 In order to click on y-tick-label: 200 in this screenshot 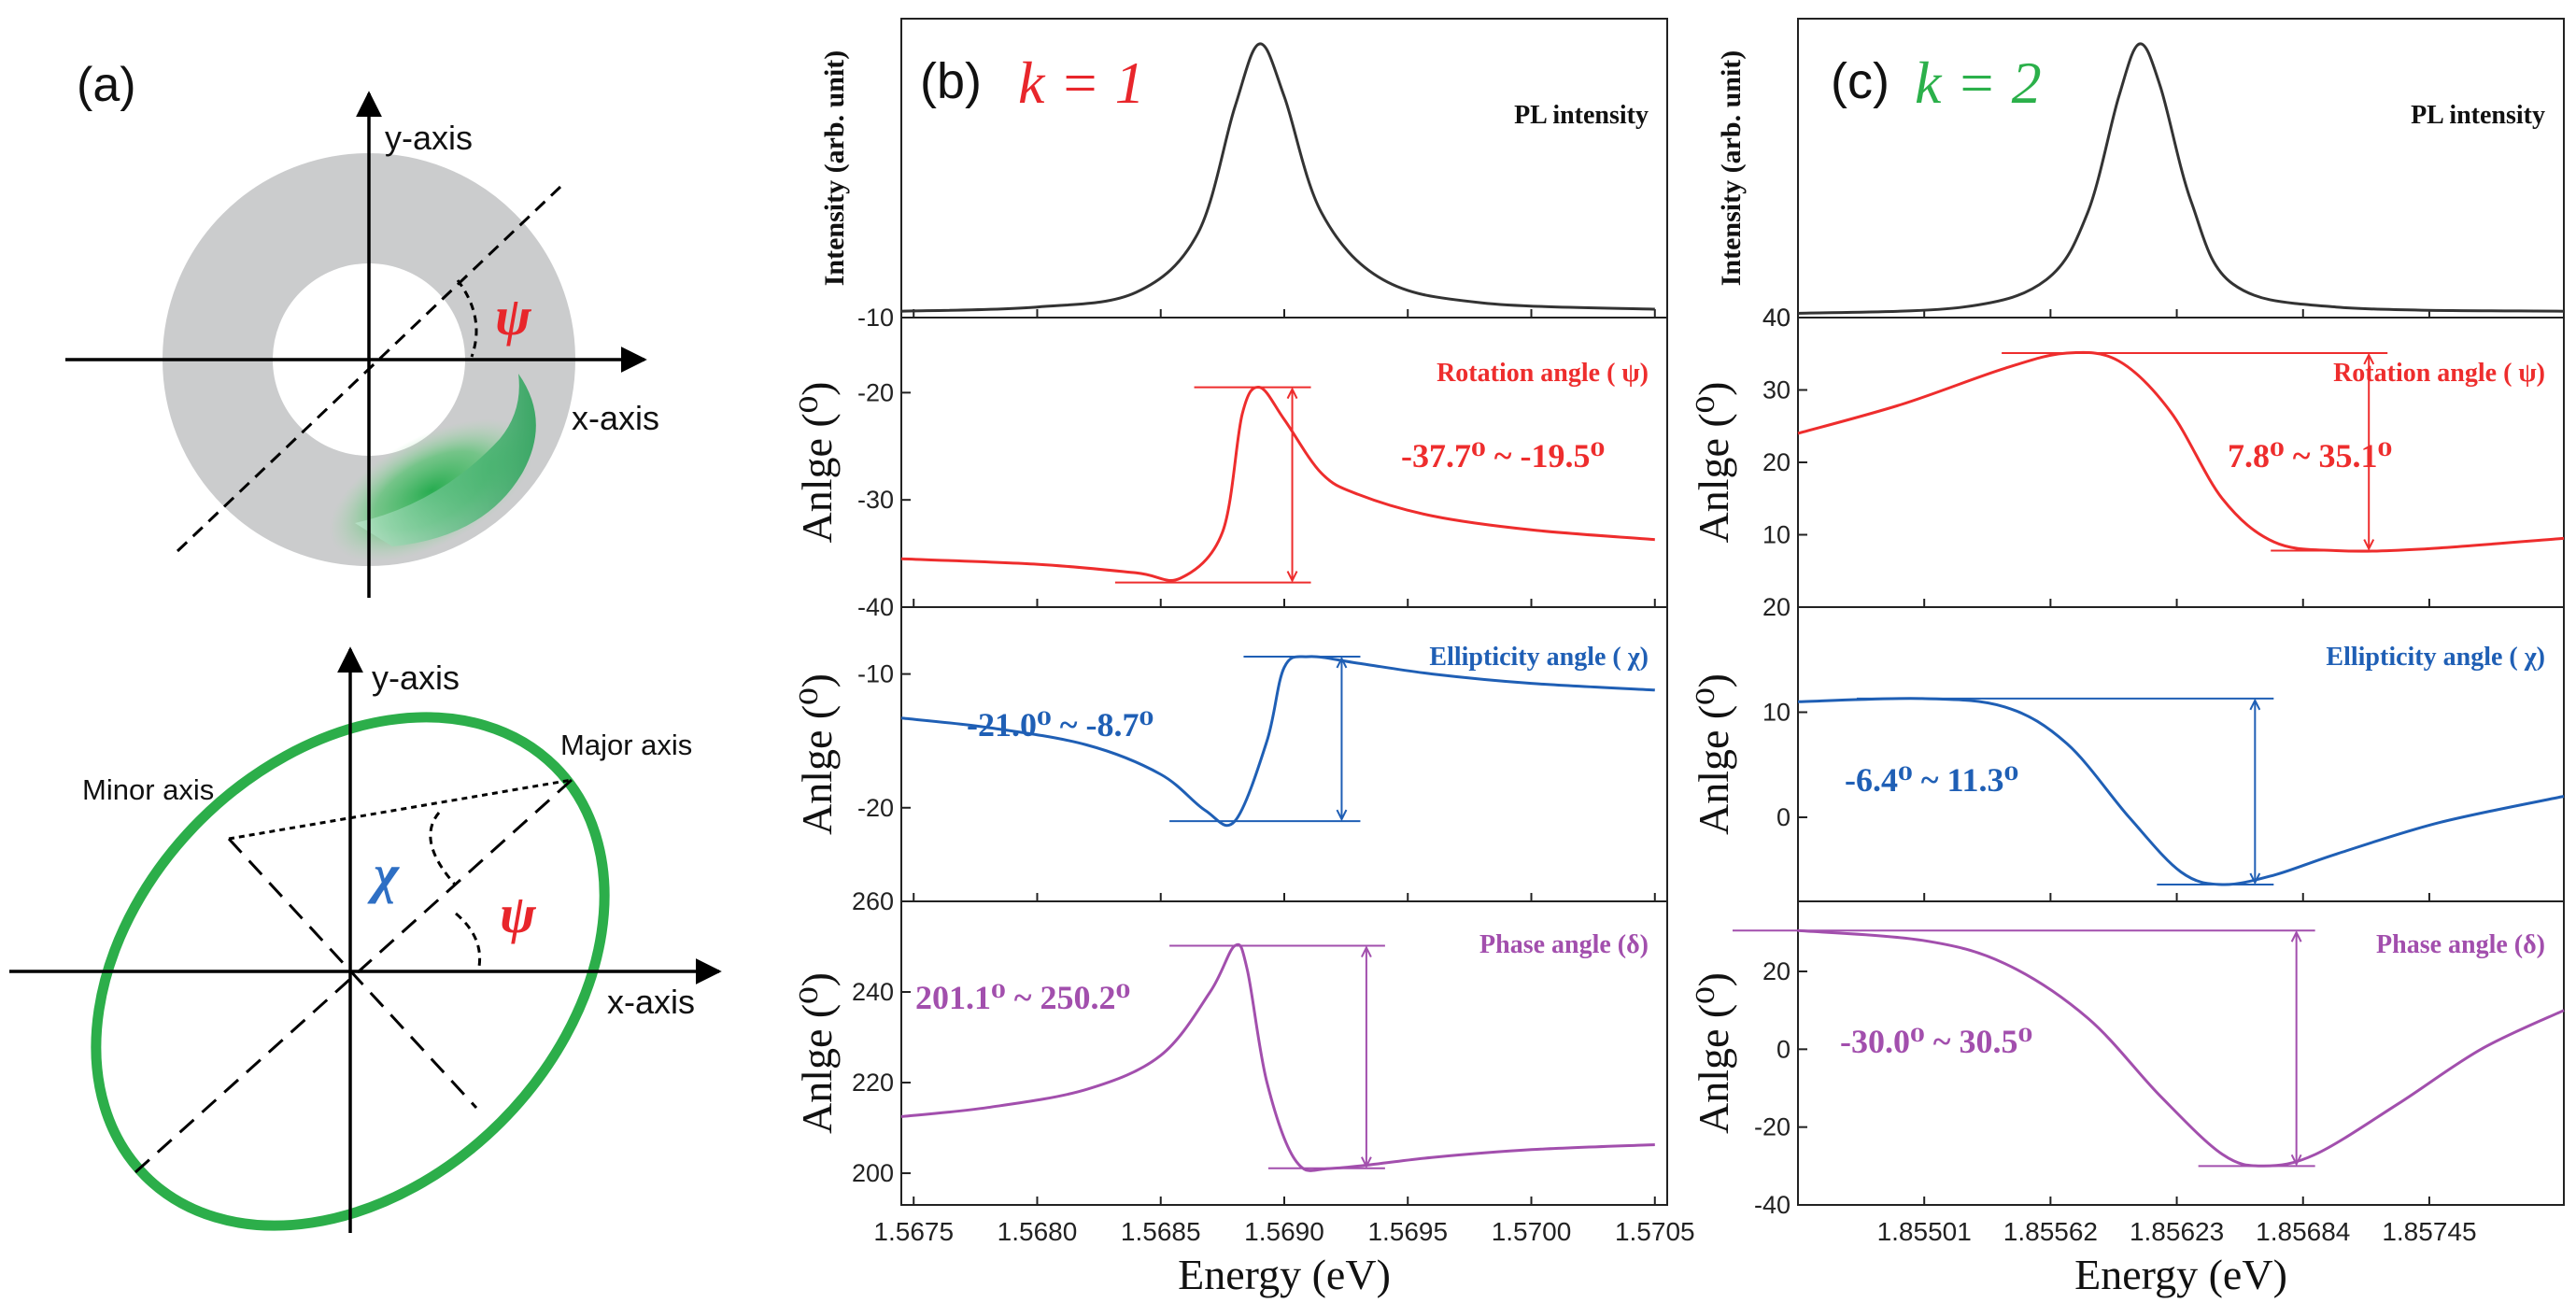, I will do `click(873, 1173)`.